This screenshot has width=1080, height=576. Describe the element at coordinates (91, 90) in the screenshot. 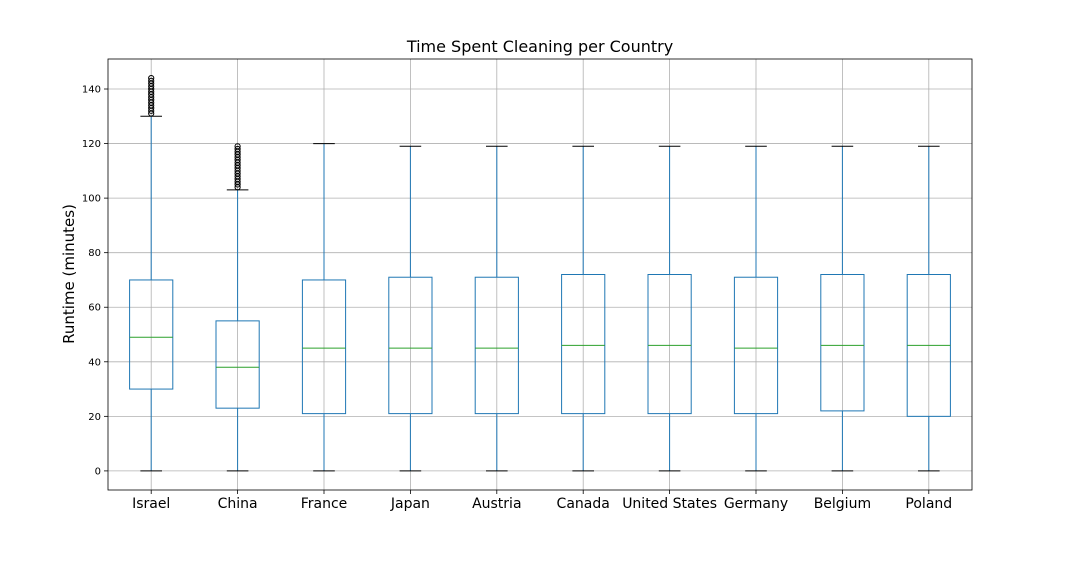

I see `y-tick-label: 140` at that location.